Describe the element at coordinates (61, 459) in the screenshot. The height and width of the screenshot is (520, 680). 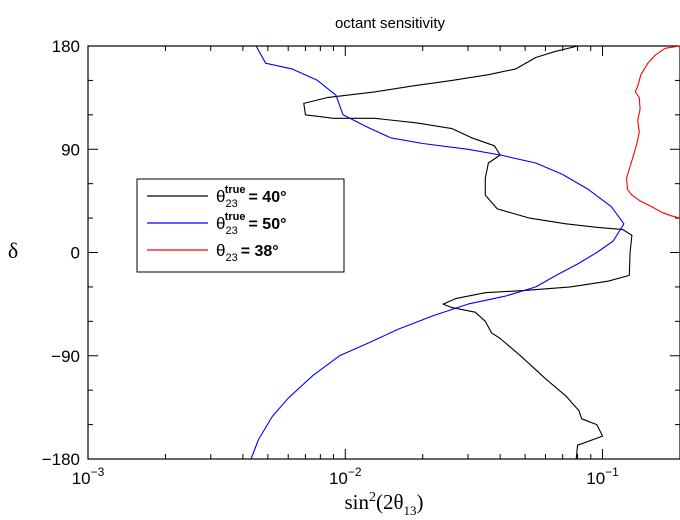
I see `y-tick-label: −180` at that location.